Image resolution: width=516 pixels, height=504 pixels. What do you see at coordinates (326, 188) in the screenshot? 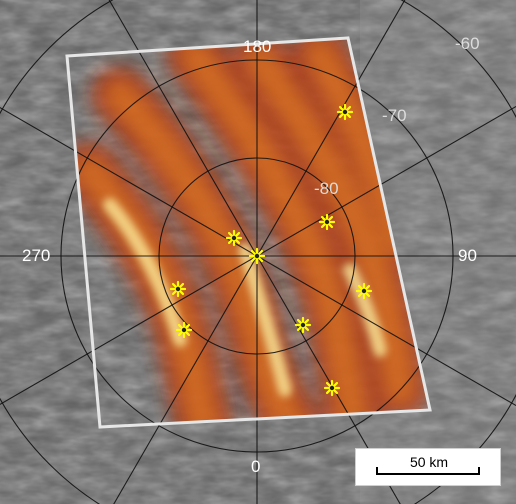
I see `lat-label-minus-80: -80` at bounding box center [326, 188].